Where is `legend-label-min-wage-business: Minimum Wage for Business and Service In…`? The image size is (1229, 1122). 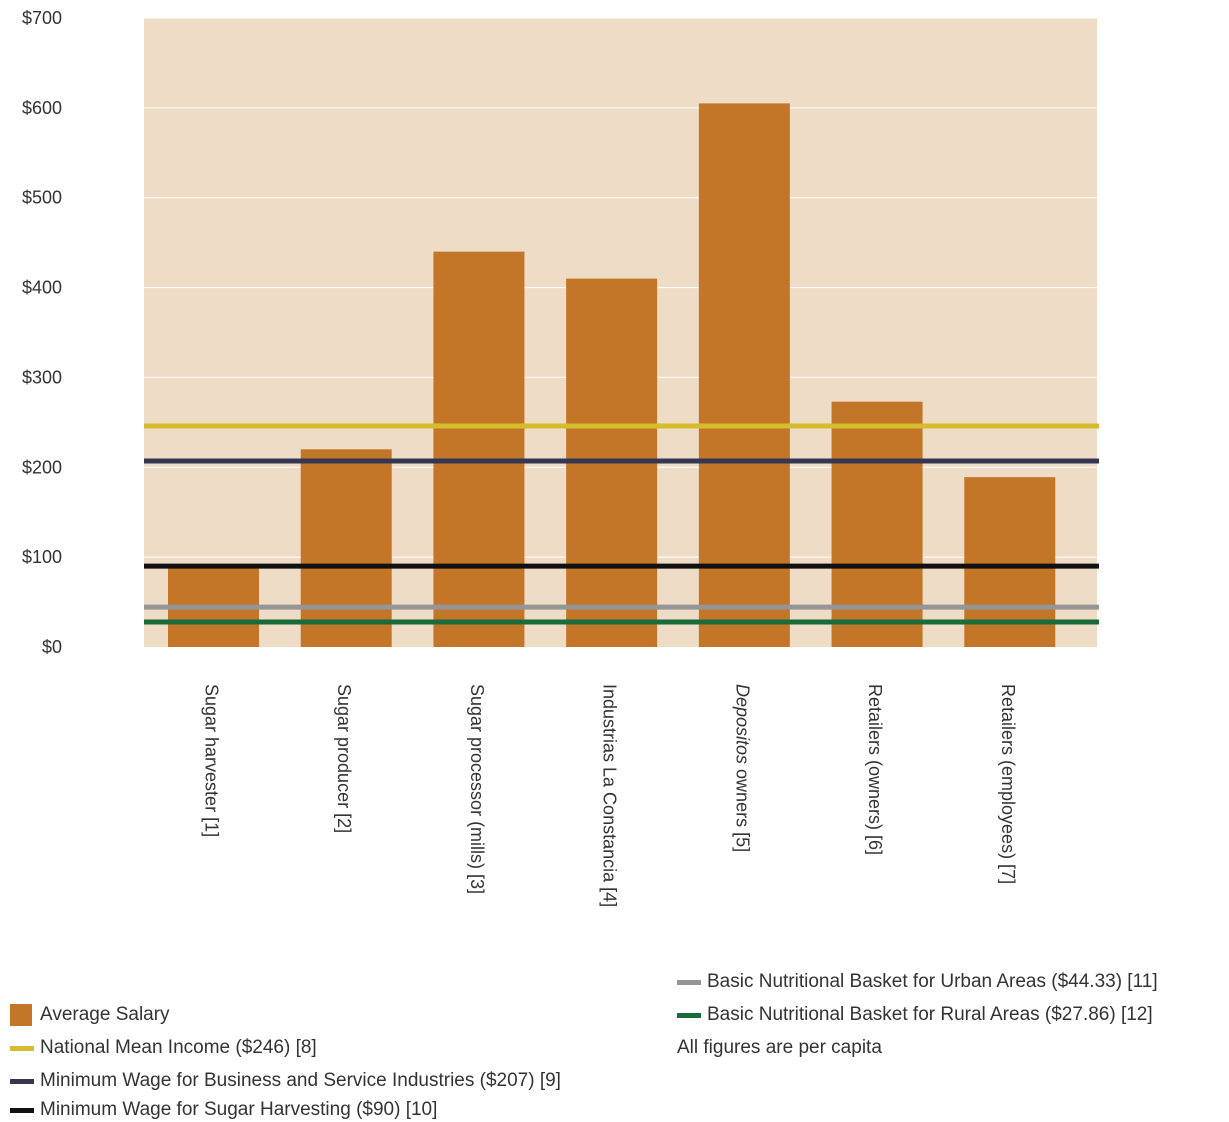 legend-label-min-wage-business: Minimum Wage for Business and Service In… is located at coordinates (300, 1080).